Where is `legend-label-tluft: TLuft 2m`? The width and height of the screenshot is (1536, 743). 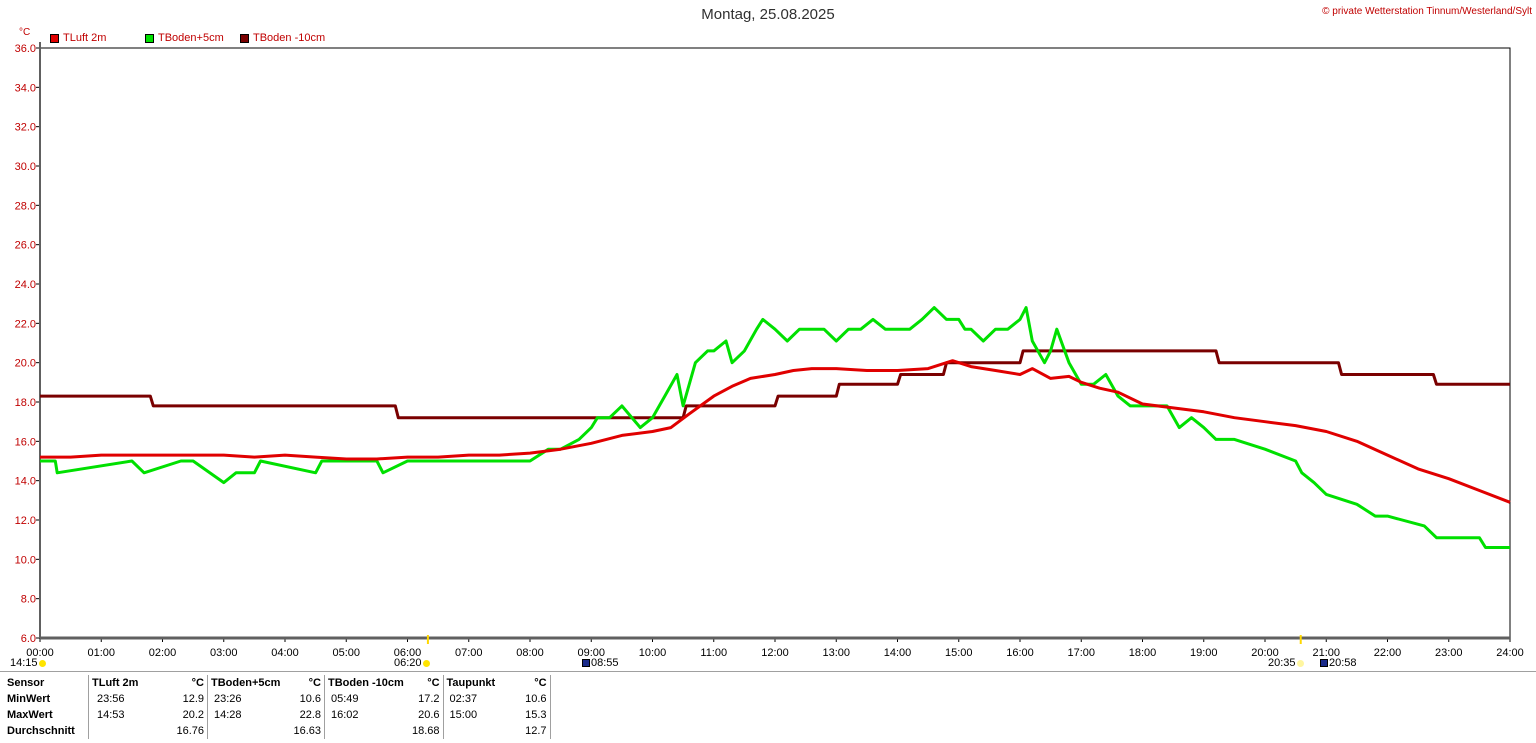
legend-label-tluft: TLuft 2m is located at coordinates (85, 38).